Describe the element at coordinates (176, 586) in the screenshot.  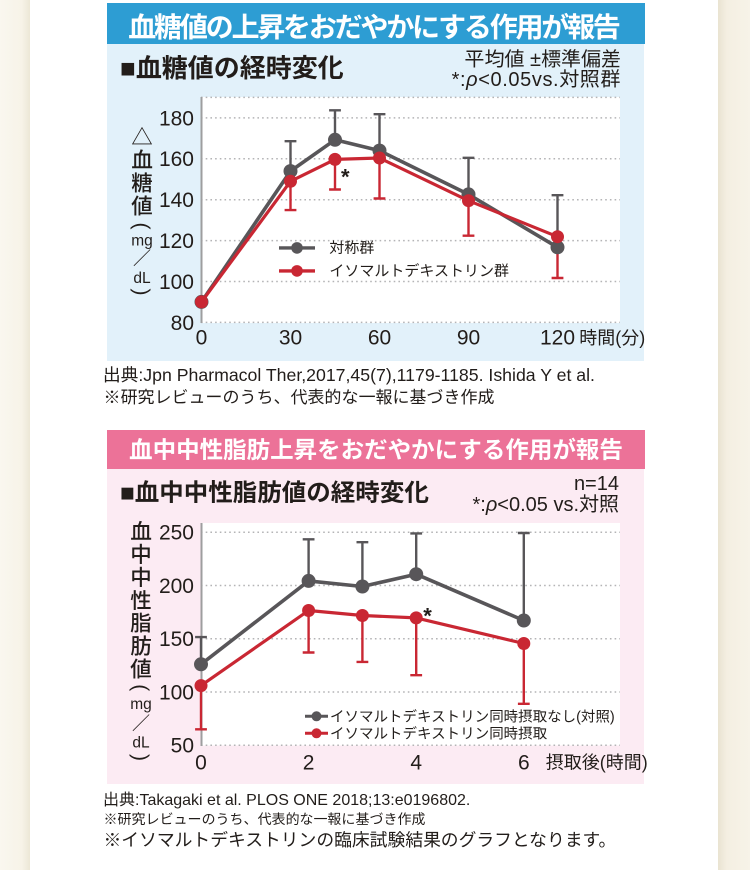
I see `svg-text: 200` at that location.